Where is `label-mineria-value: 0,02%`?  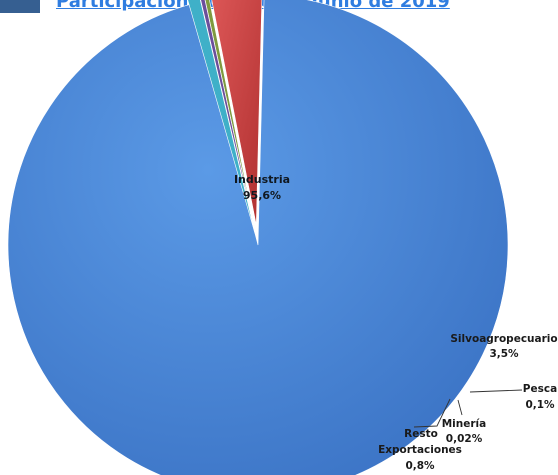
label-mineria-value: 0,02% is located at coordinates (464, 439).